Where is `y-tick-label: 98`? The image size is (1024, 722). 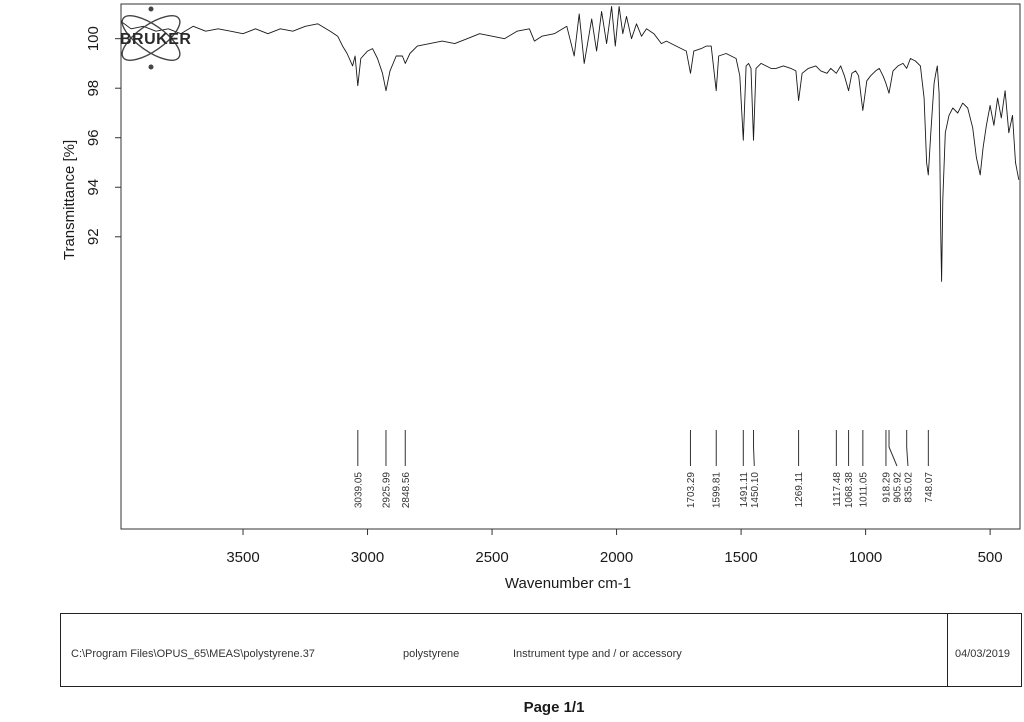 y-tick-label: 98 is located at coordinates (93, 88).